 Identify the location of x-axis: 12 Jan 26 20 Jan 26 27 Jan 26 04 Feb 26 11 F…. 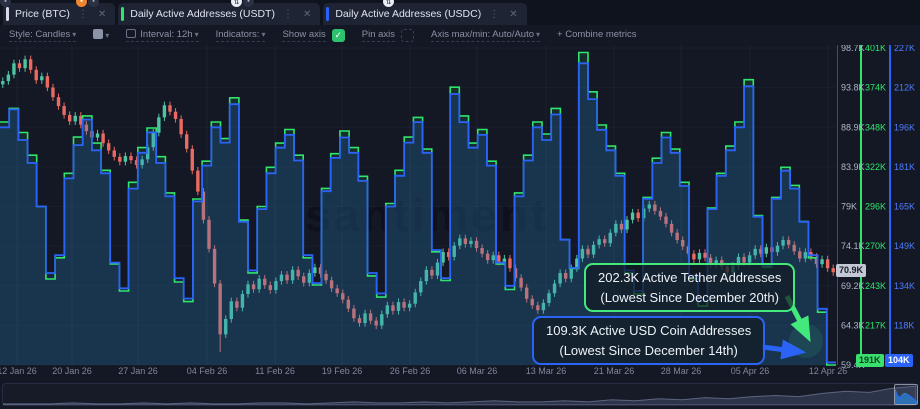
(460, 374).